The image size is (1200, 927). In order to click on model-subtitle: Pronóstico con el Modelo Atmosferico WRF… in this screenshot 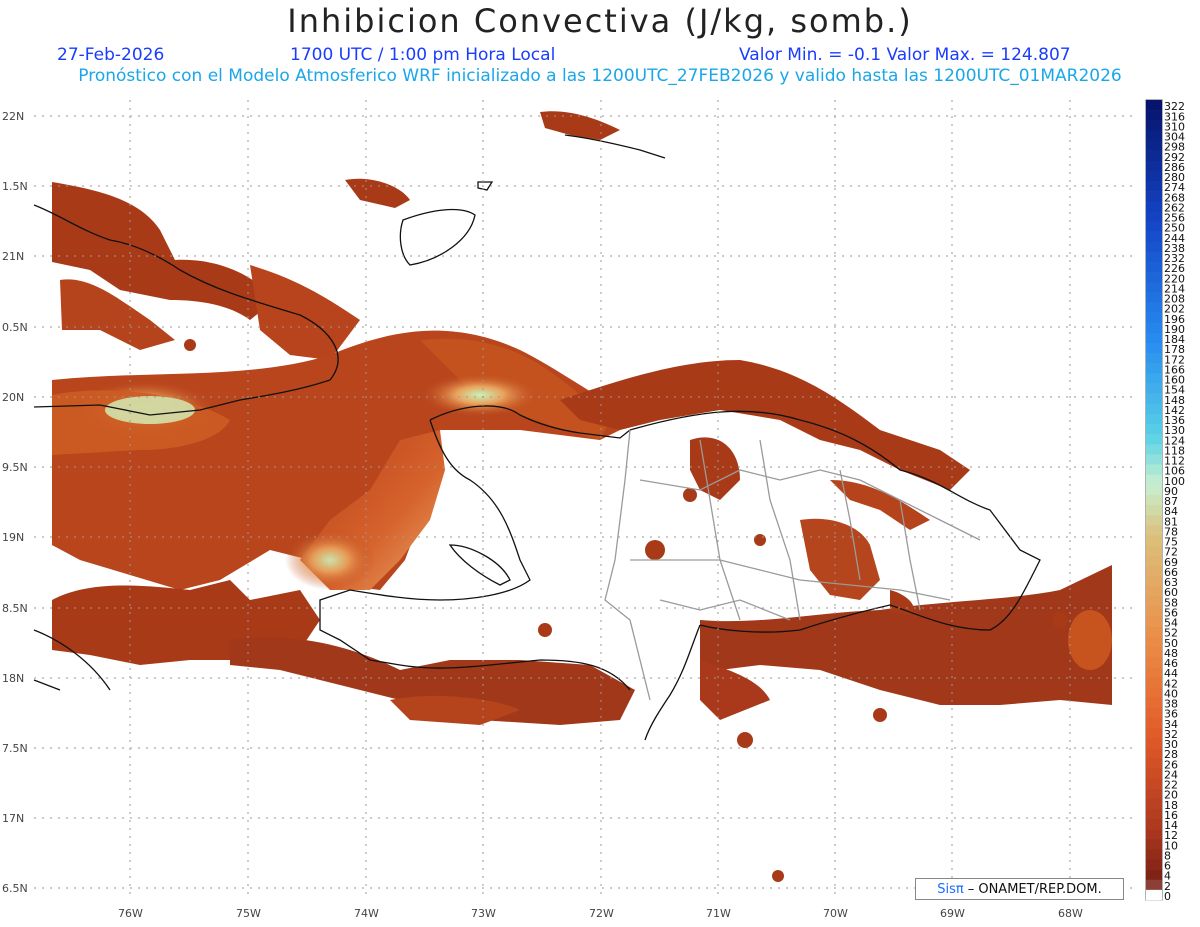, I will do `click(600, 76)`.